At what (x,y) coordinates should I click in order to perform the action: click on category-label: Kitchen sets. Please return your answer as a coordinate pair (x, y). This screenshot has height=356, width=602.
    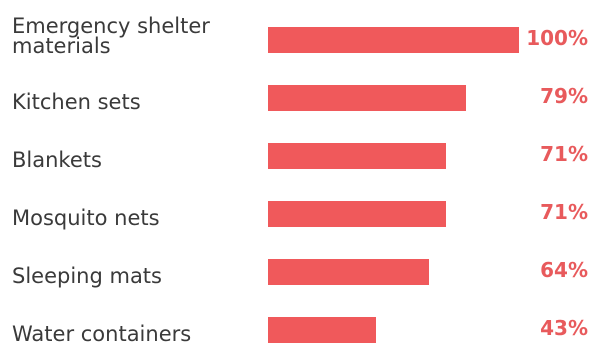
    Looking at the image, I should click on (76, 102).